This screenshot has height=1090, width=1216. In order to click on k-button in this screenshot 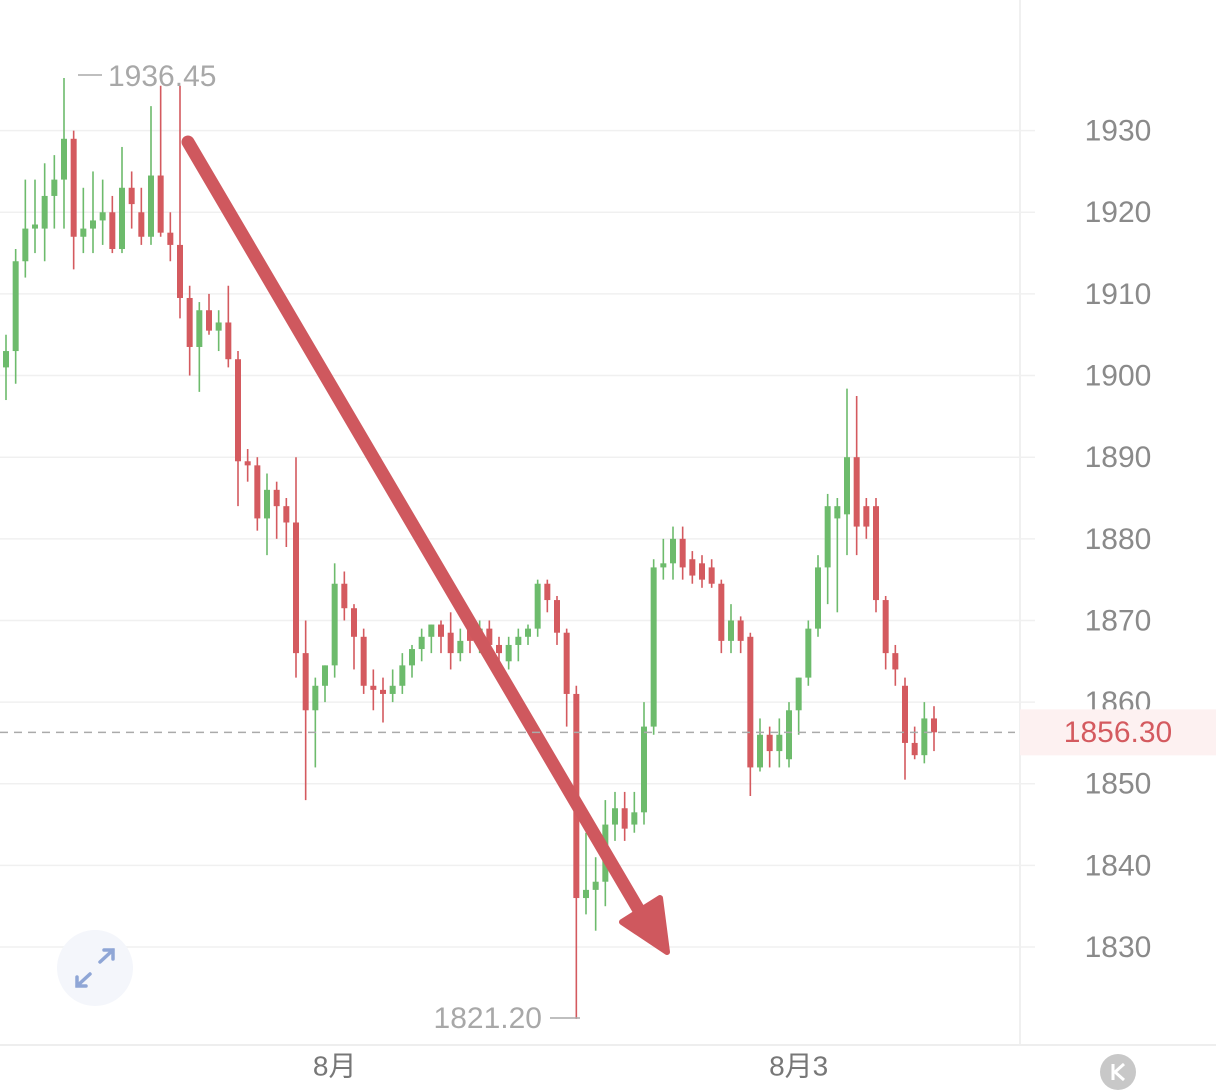, I will do `click(1118, 1072)`.